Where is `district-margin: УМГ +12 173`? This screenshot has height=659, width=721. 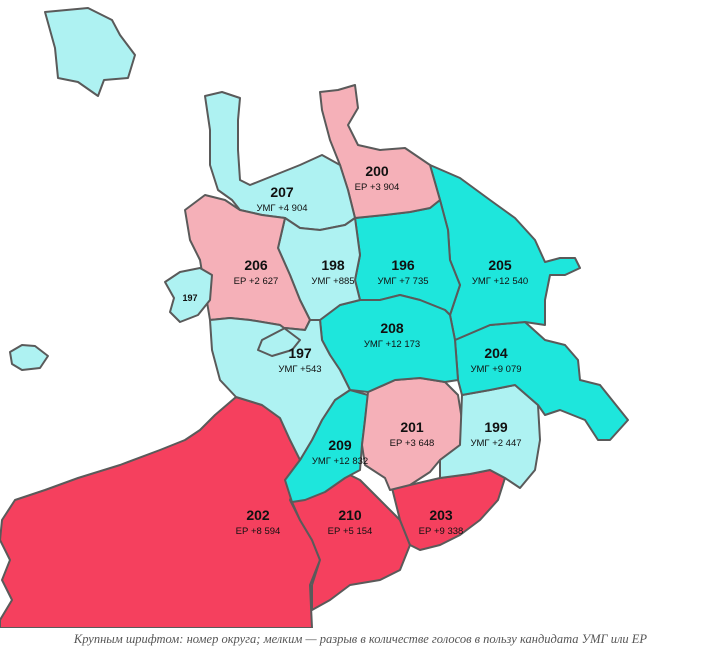 district-margin: УМГ +12 173 is located at coordinates (392, 344).